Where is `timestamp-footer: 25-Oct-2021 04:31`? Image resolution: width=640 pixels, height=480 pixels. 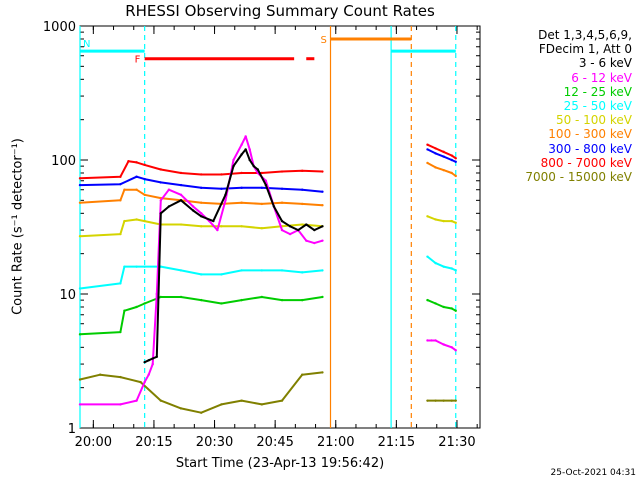 timestamp-footer: 25-Oct-2021 04:31 is located at coordinates (593, 473).